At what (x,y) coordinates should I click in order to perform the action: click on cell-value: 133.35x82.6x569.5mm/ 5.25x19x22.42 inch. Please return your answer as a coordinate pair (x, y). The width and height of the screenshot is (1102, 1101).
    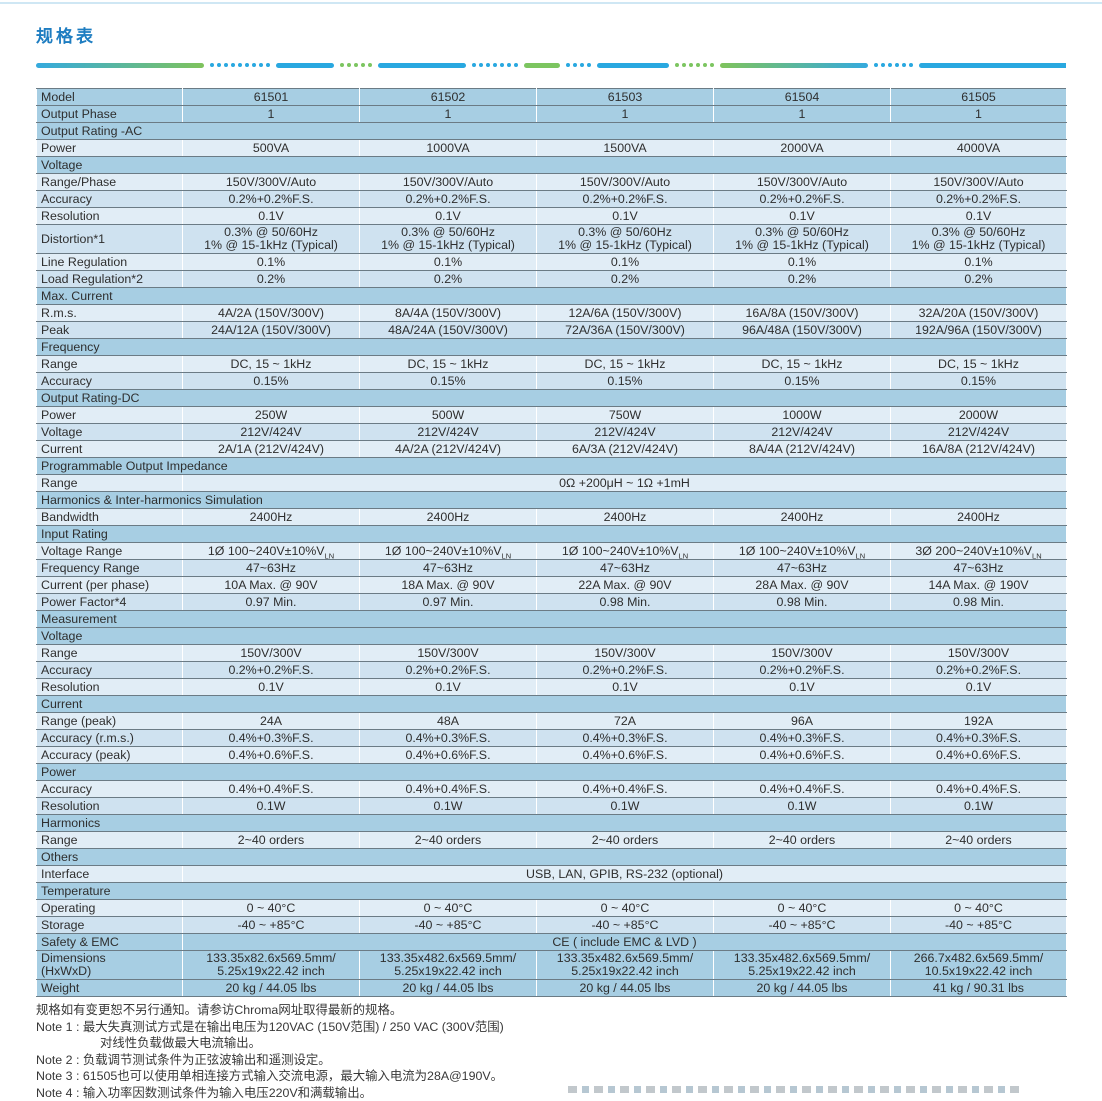
    Looking at the image, I should click on (271, 965).